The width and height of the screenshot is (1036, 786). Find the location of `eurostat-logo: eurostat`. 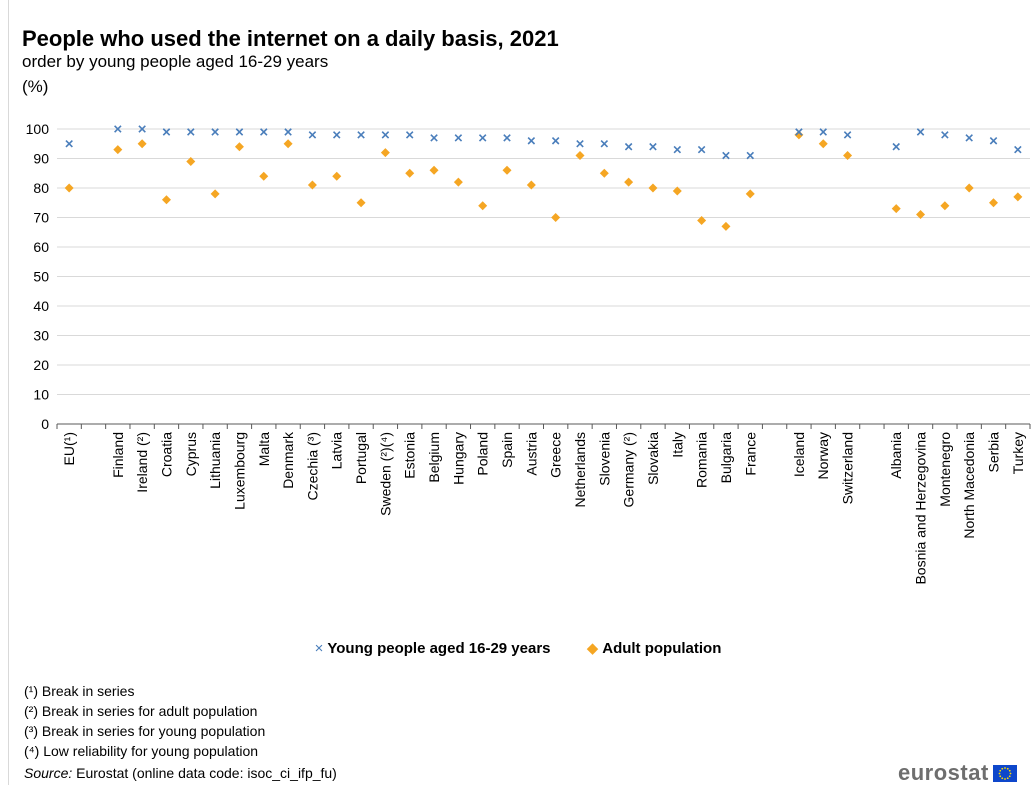

eurostat-logo: eurostat is located at coordinates (957, 773).